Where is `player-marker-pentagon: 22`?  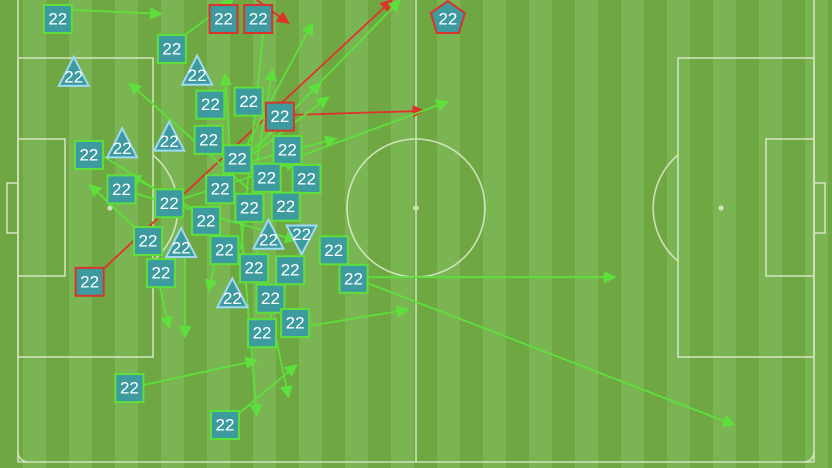 player-marker-pentagon: 22 is located at coordinates (448, 17).